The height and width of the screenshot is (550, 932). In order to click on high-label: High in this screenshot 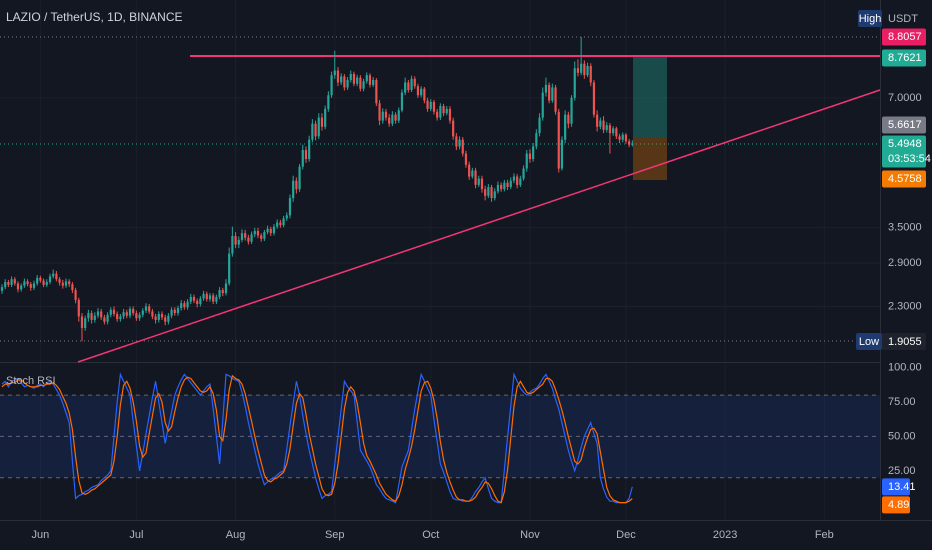, I will do `click(870, 19)`.